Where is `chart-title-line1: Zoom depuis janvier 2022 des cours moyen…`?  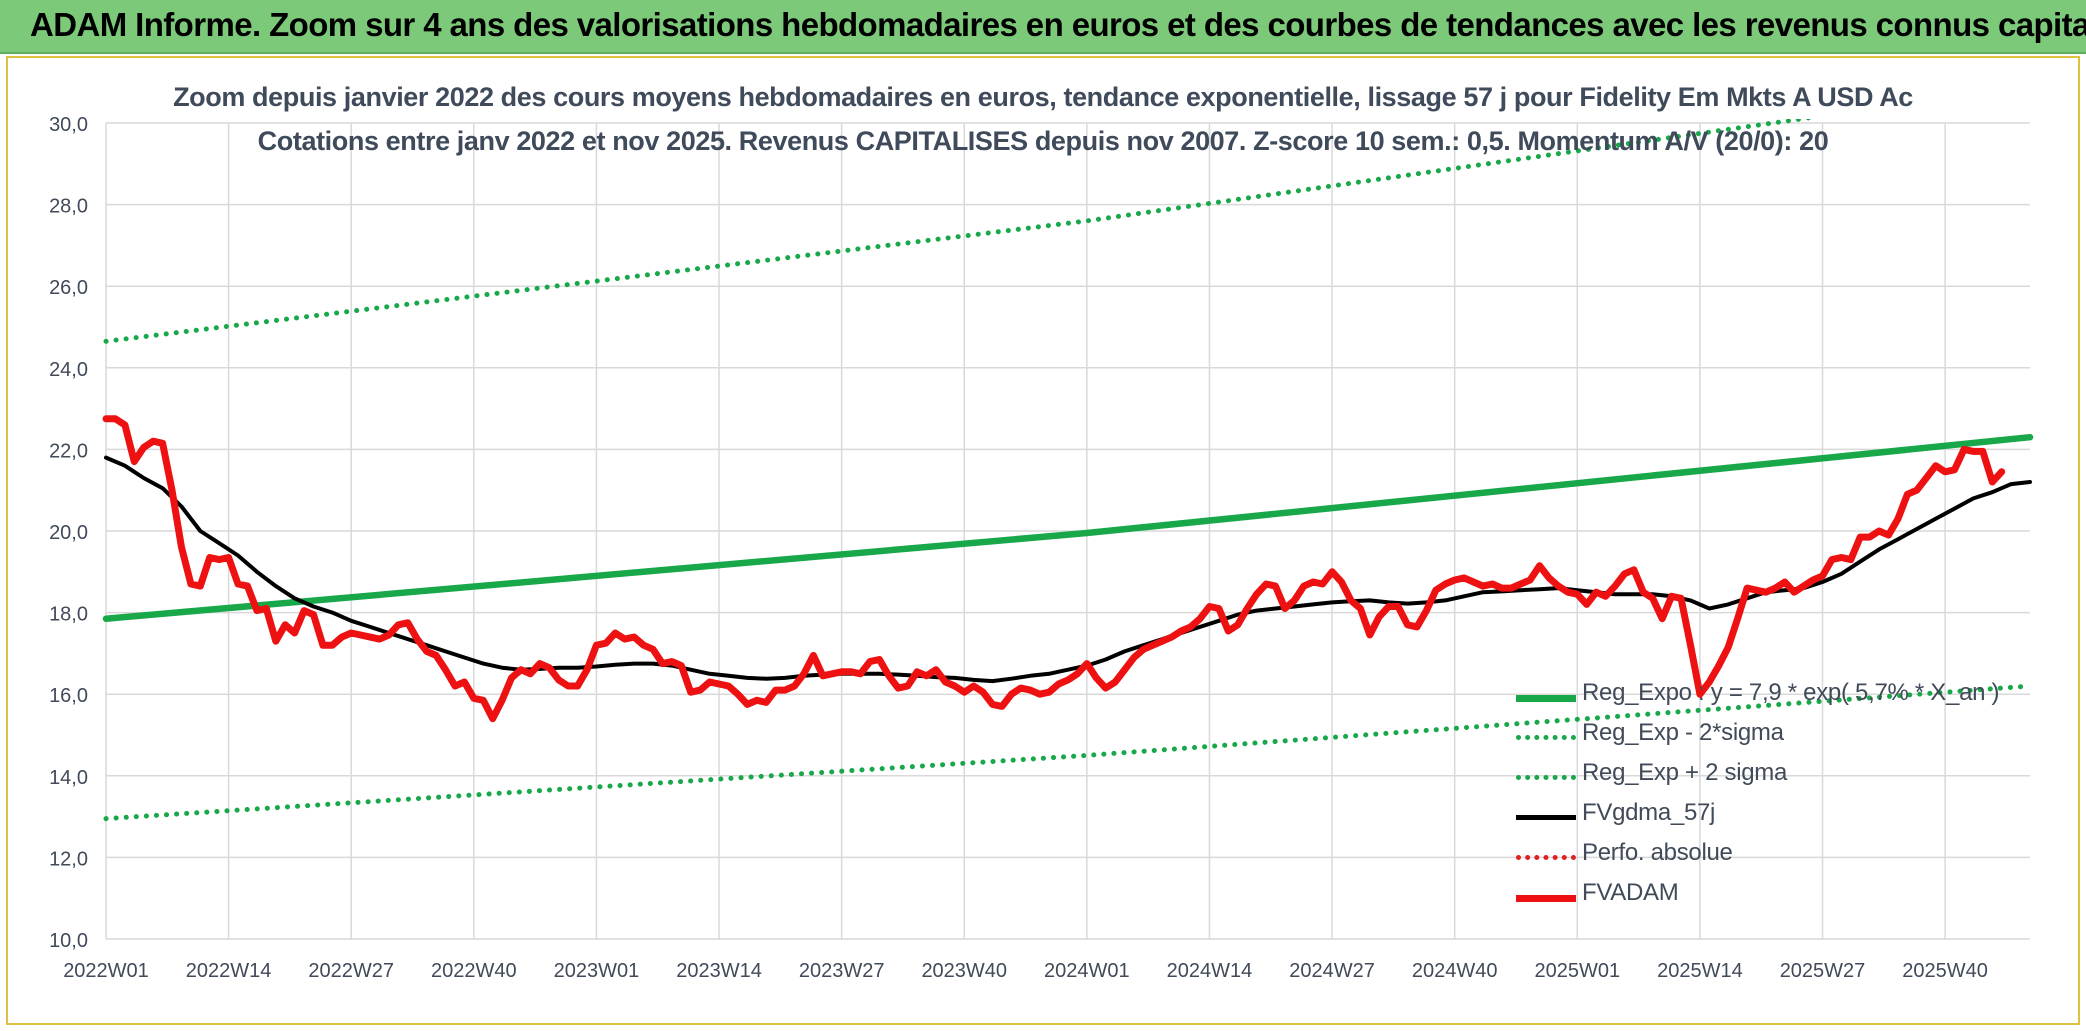
chart-title-line1: Zoom depuis janvier 2022 des cours moyen… is located at coordinates (1043, 97).